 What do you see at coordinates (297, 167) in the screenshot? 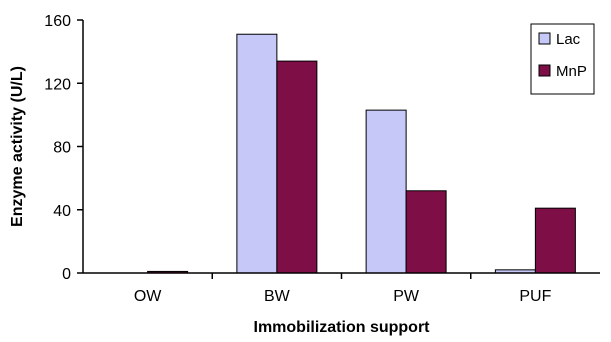
I see `bar-mnp-bw` at bounding box center [297, 167].